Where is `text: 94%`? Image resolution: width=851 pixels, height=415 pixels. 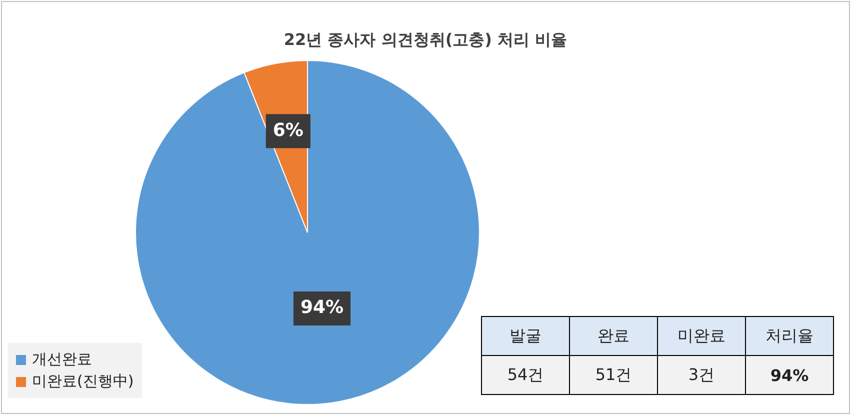
text: 94% is located at coordinates (790, 375).